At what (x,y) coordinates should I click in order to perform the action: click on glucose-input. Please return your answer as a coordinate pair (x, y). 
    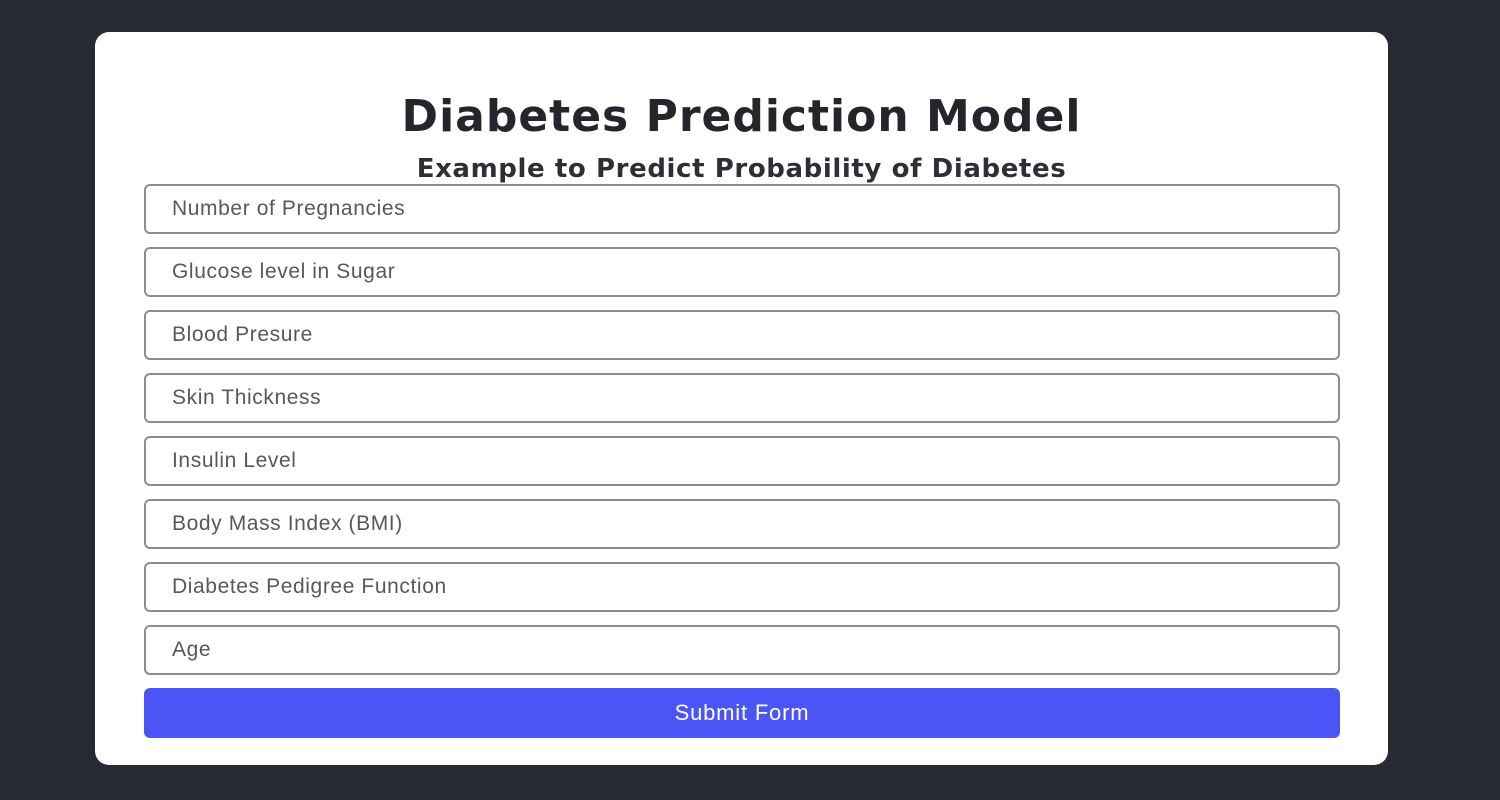
    Looking at the image, I should click on (742, 272).